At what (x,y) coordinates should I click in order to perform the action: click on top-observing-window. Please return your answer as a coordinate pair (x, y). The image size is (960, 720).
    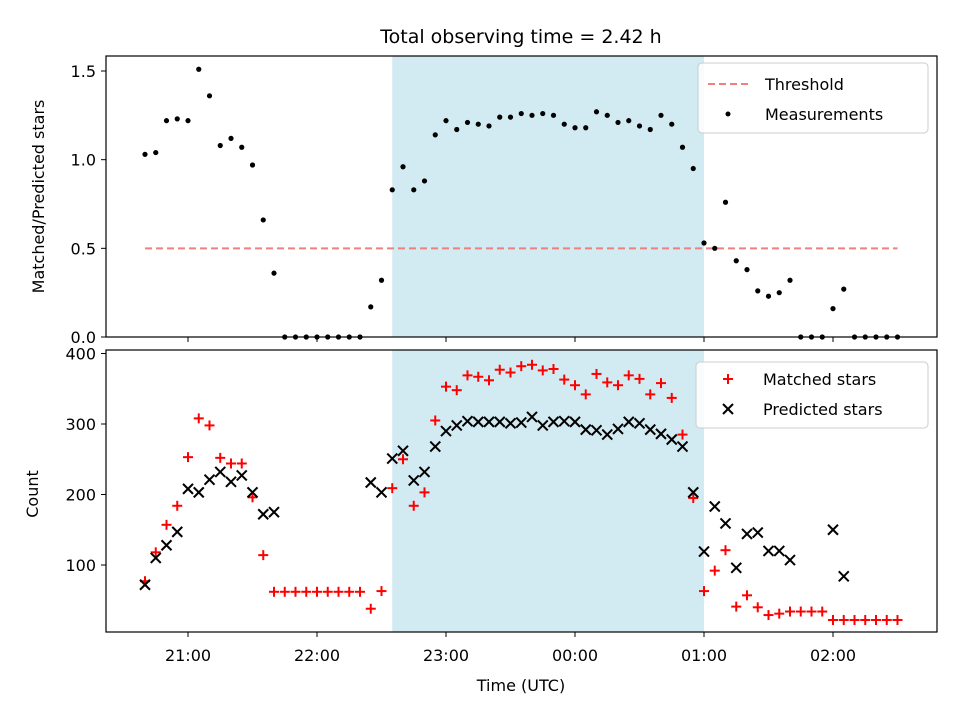
    Looking at the image, I should click on (548, 196).